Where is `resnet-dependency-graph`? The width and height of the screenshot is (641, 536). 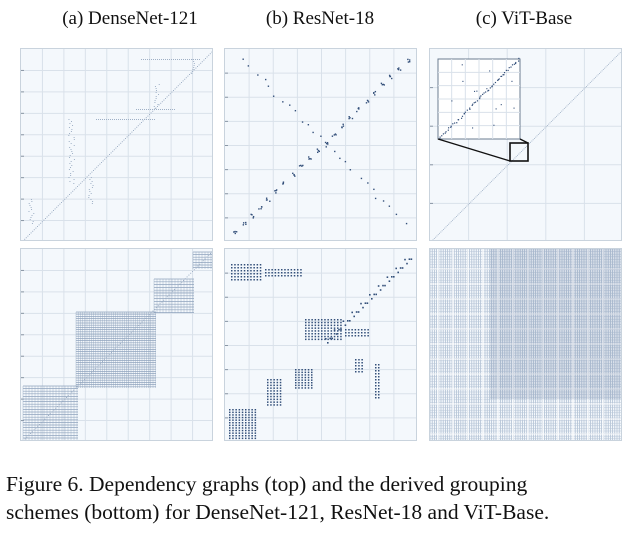 resnet-dependency-graph is located at coordinates (320, 144).